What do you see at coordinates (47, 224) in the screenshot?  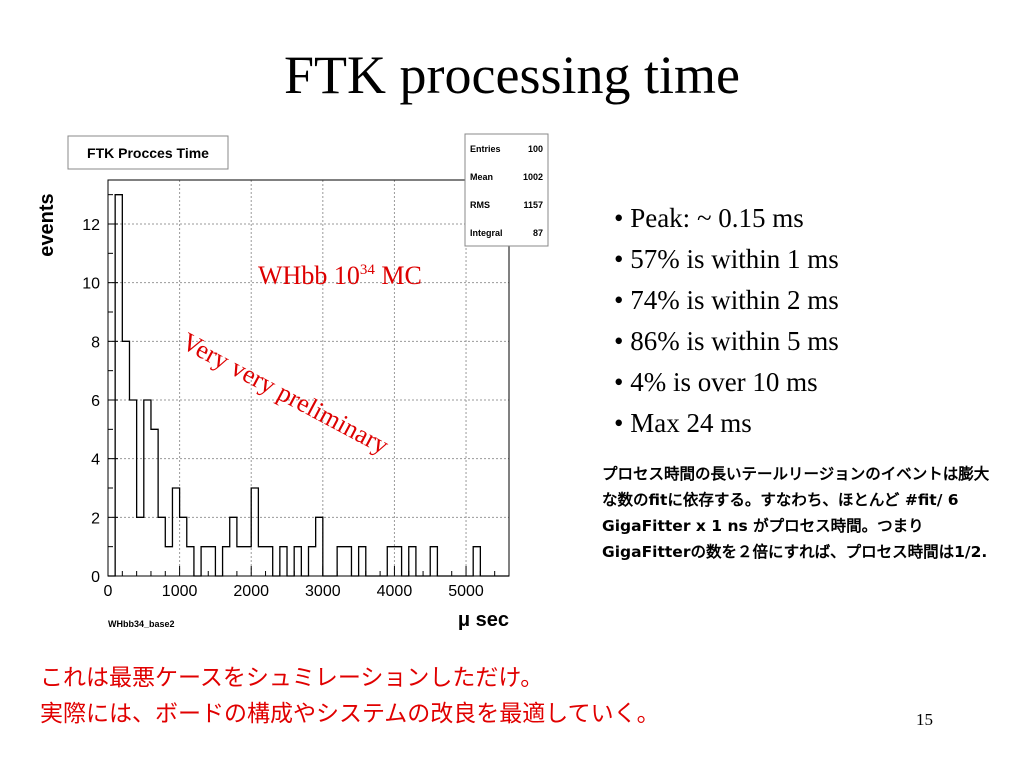 I see `y-axis-label: events` at bounding box center [47, 224].